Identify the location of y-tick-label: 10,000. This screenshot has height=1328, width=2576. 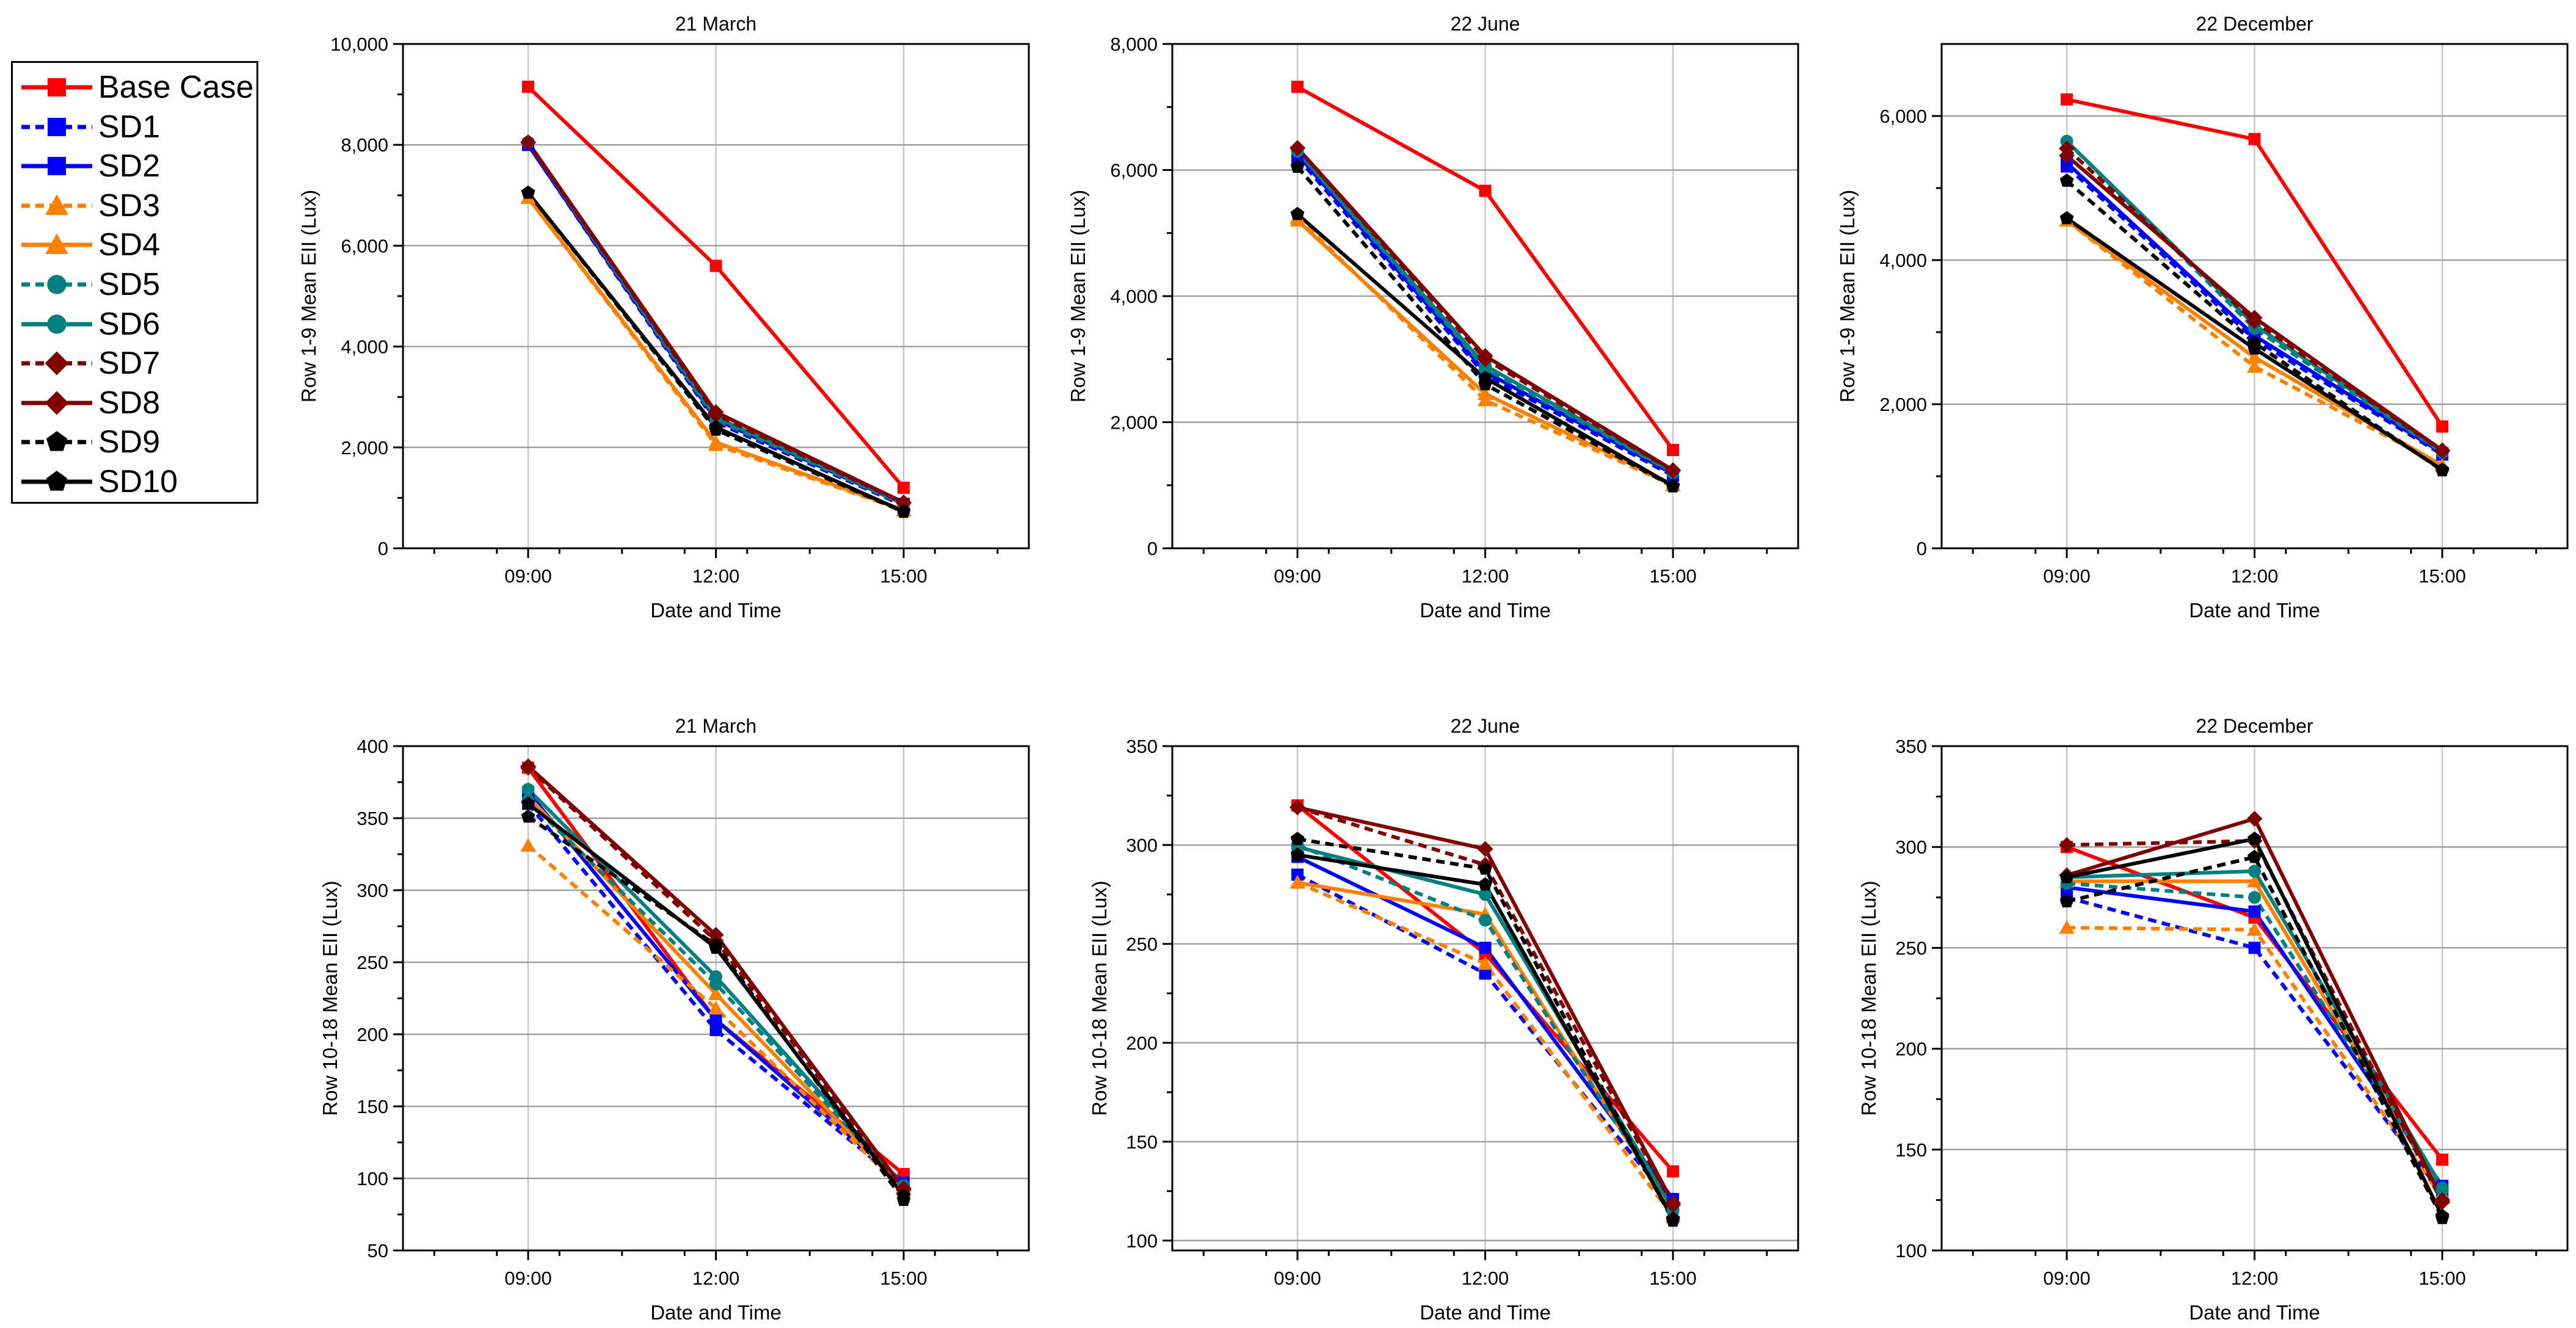
(359, 44).